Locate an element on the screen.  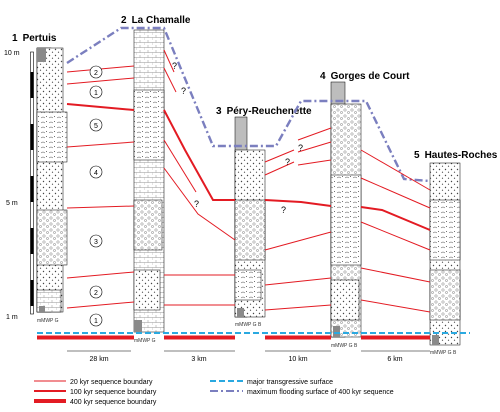
facies-axis-hautes-roches: mMWP G B is located at coordinates (443, 353).